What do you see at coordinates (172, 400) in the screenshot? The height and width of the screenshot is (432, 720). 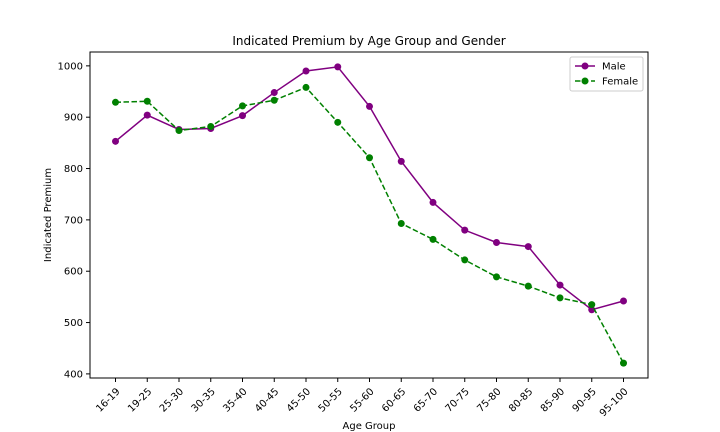 I see `x-tick-label: 25-30` at bounding box center [172, 400].